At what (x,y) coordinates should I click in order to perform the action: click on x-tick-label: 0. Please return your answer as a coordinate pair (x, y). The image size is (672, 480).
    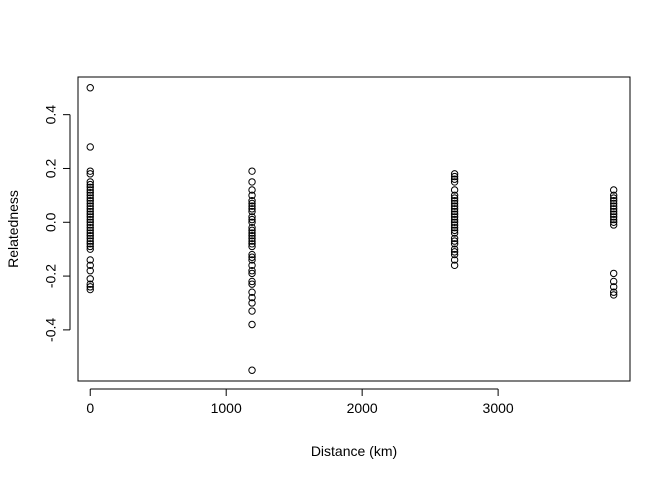
    Looking at the image, I should click on (90, 408).